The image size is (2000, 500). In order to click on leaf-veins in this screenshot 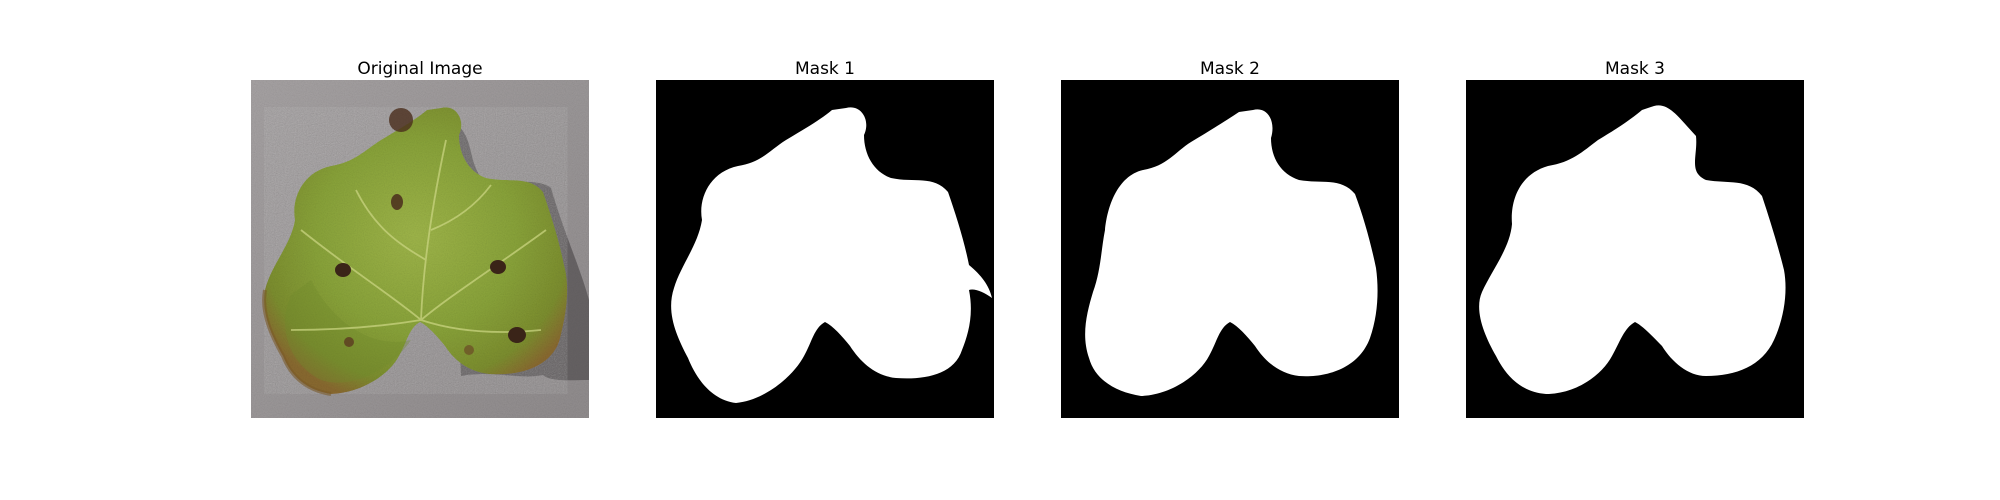, I will do `click(418, 236)`.